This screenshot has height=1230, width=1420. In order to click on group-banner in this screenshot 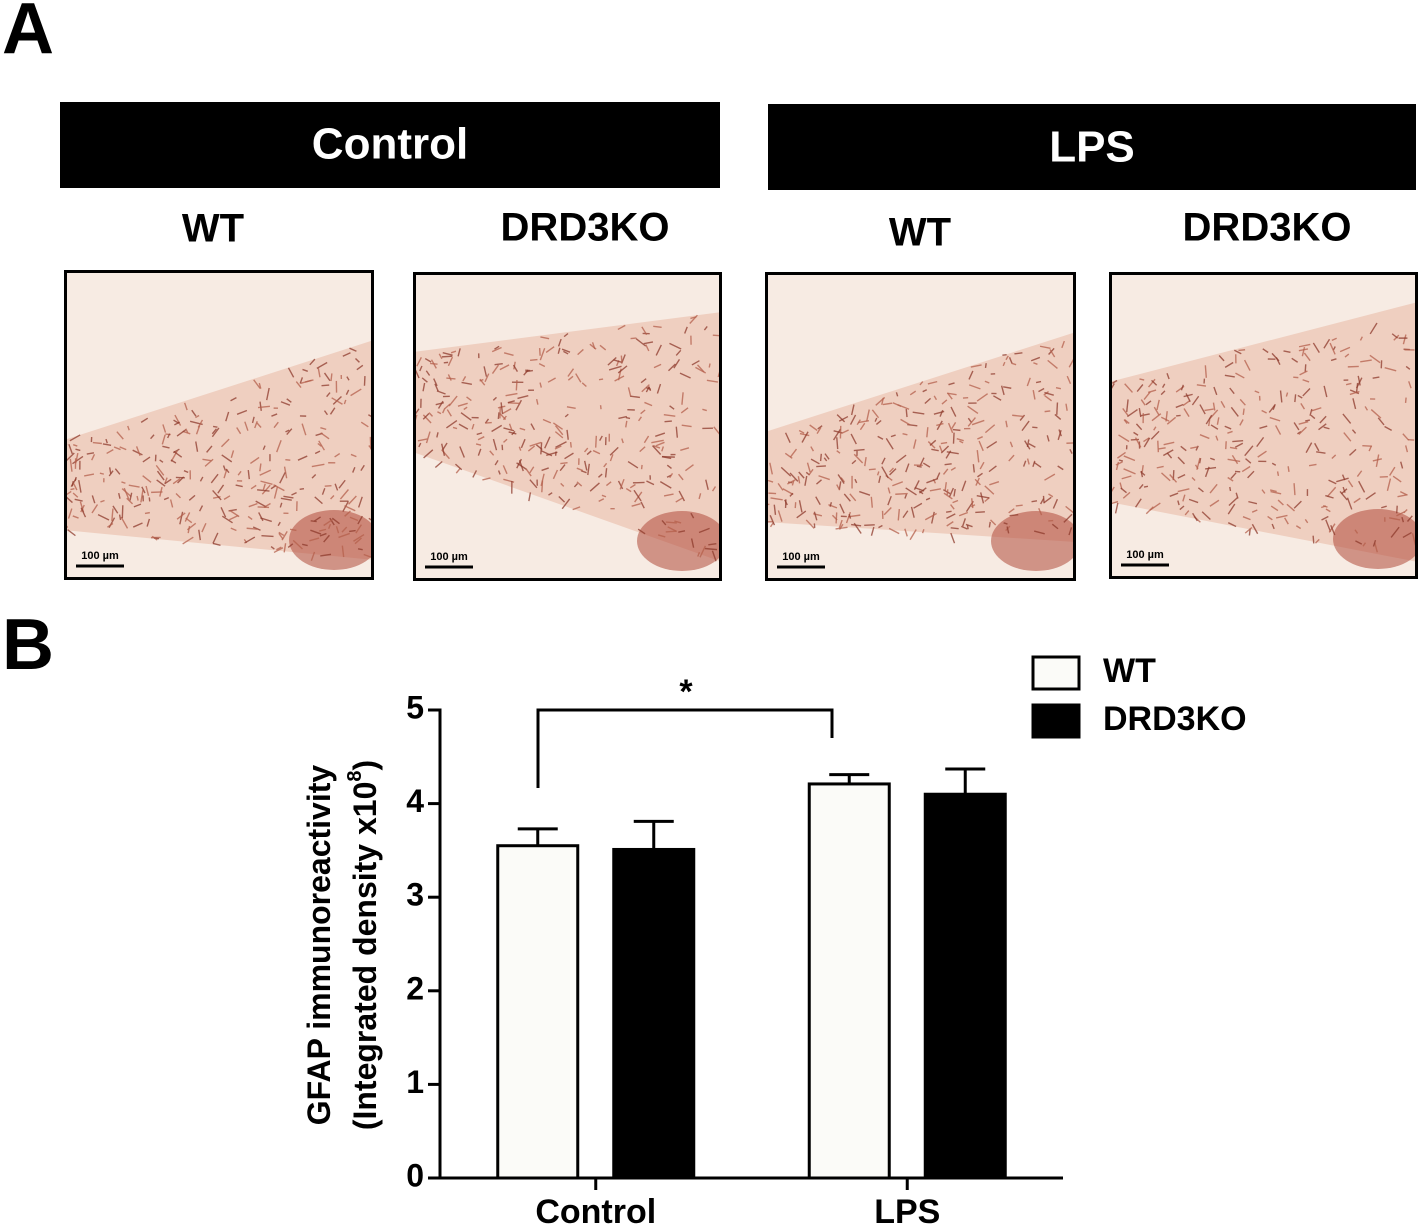, I will do `click(1092, 147)`.